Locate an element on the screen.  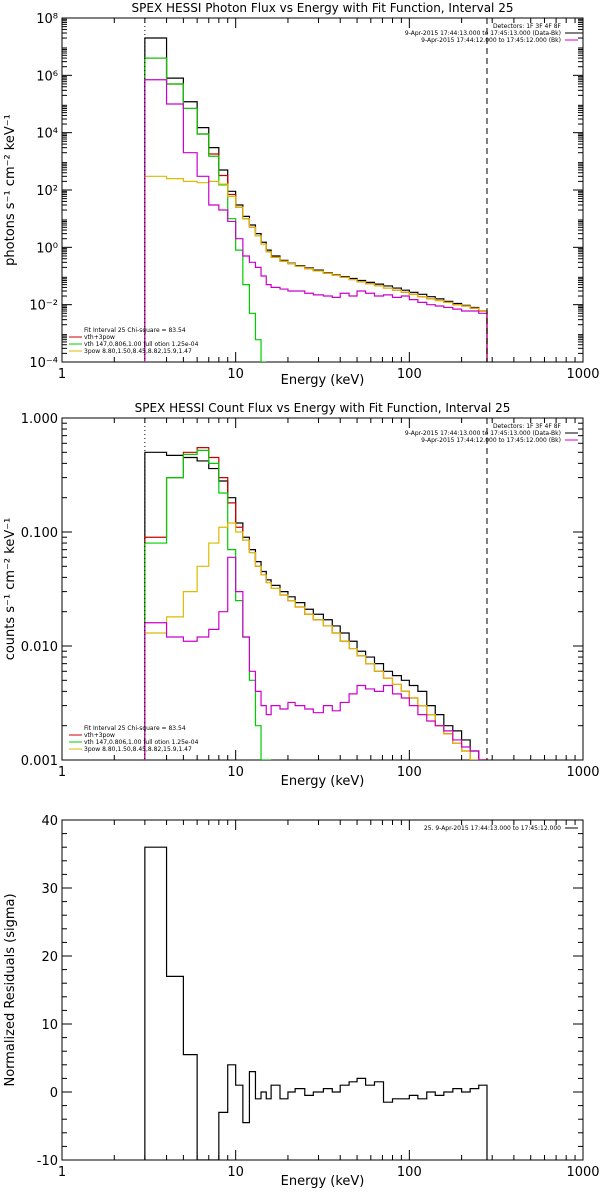
y-tick-label: 10⁰ is located at coordinates (47, 248).